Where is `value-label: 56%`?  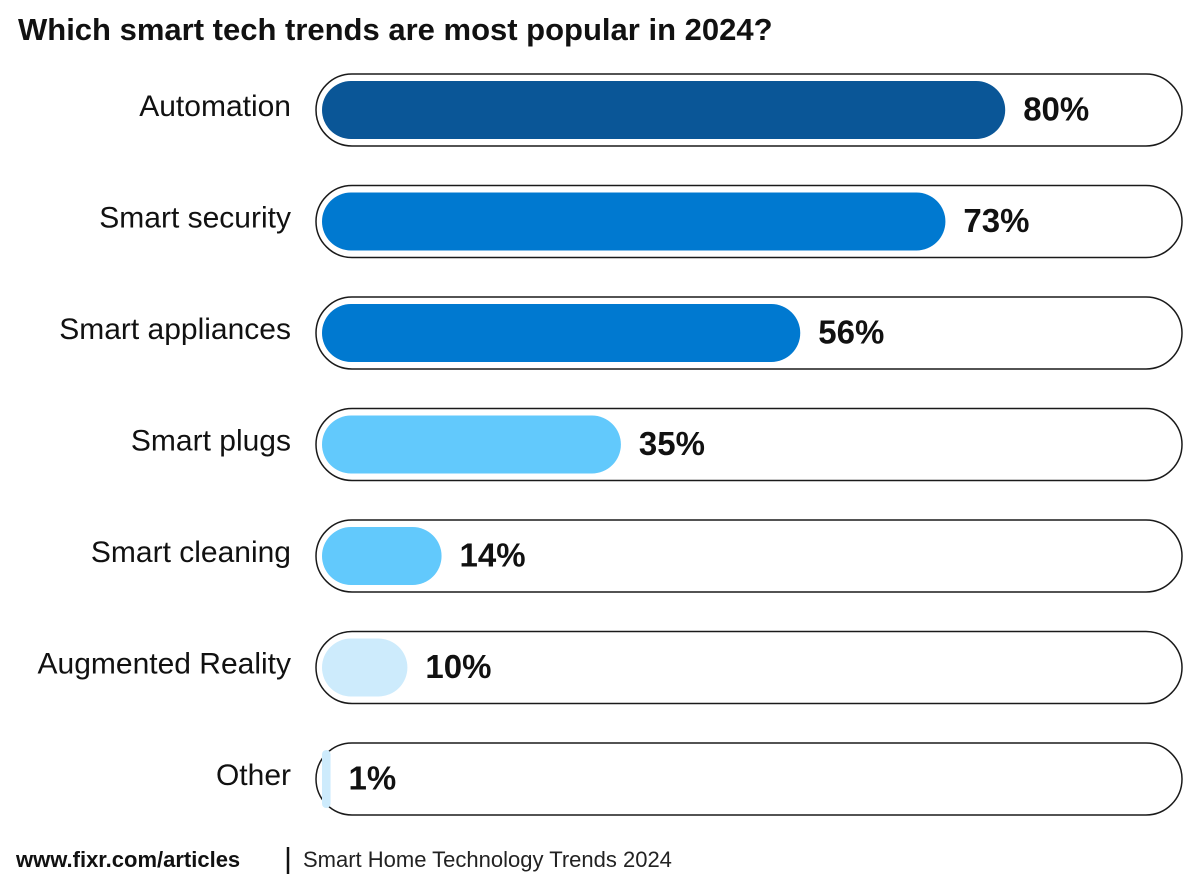 value-label: 56% is located at coordinates (851, 332).